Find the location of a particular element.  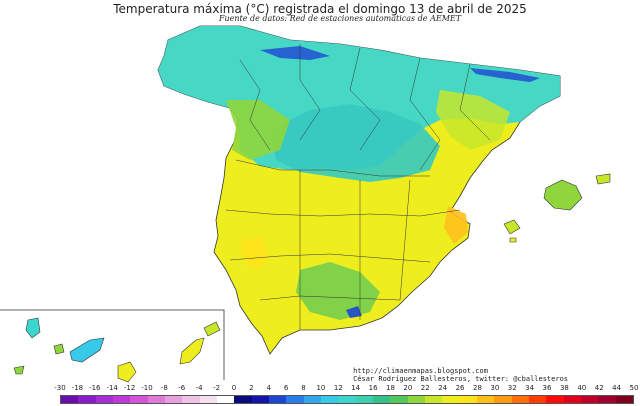

legend-label: -4 is located at coordinates (199, 388).